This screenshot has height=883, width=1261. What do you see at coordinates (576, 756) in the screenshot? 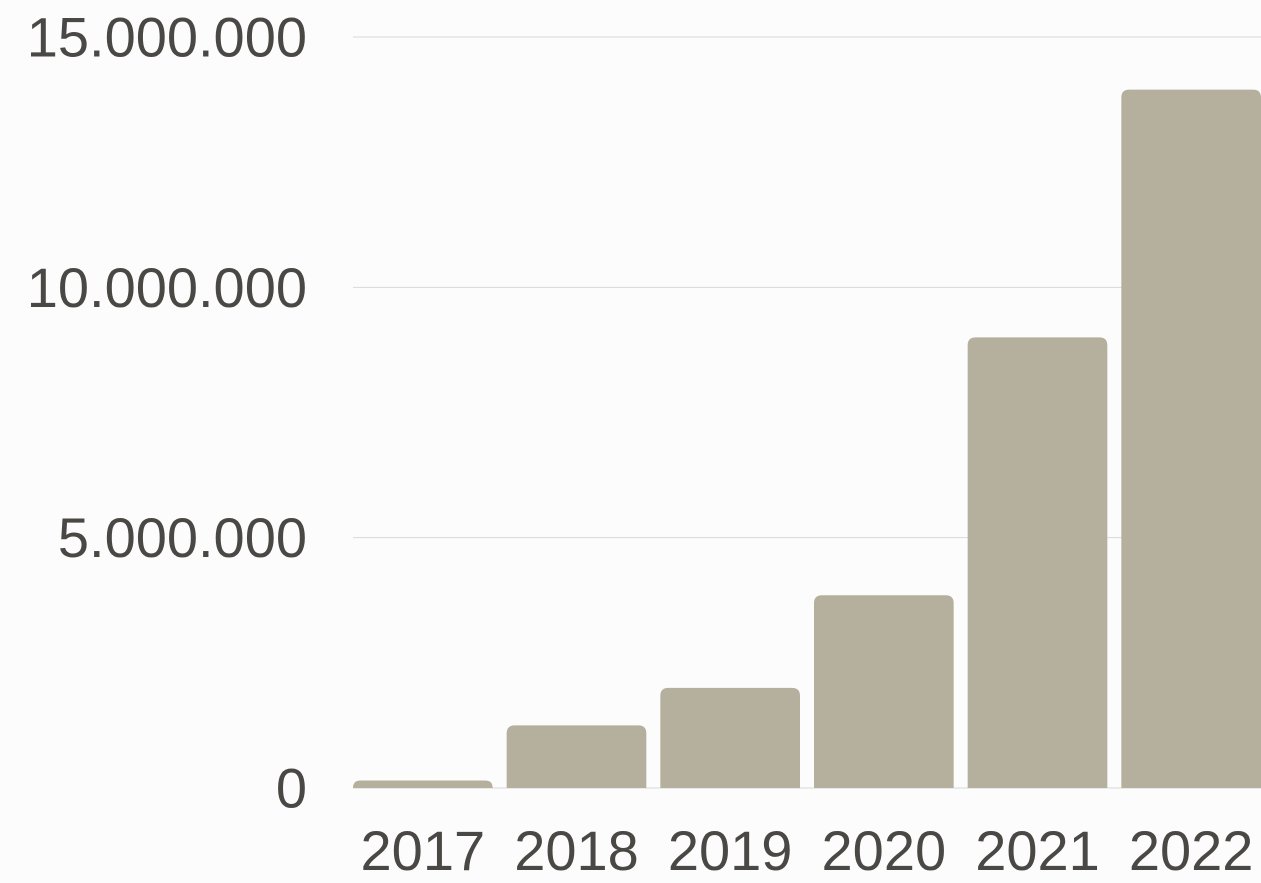
I see `bar-2018` at bounding box center [576, 756].